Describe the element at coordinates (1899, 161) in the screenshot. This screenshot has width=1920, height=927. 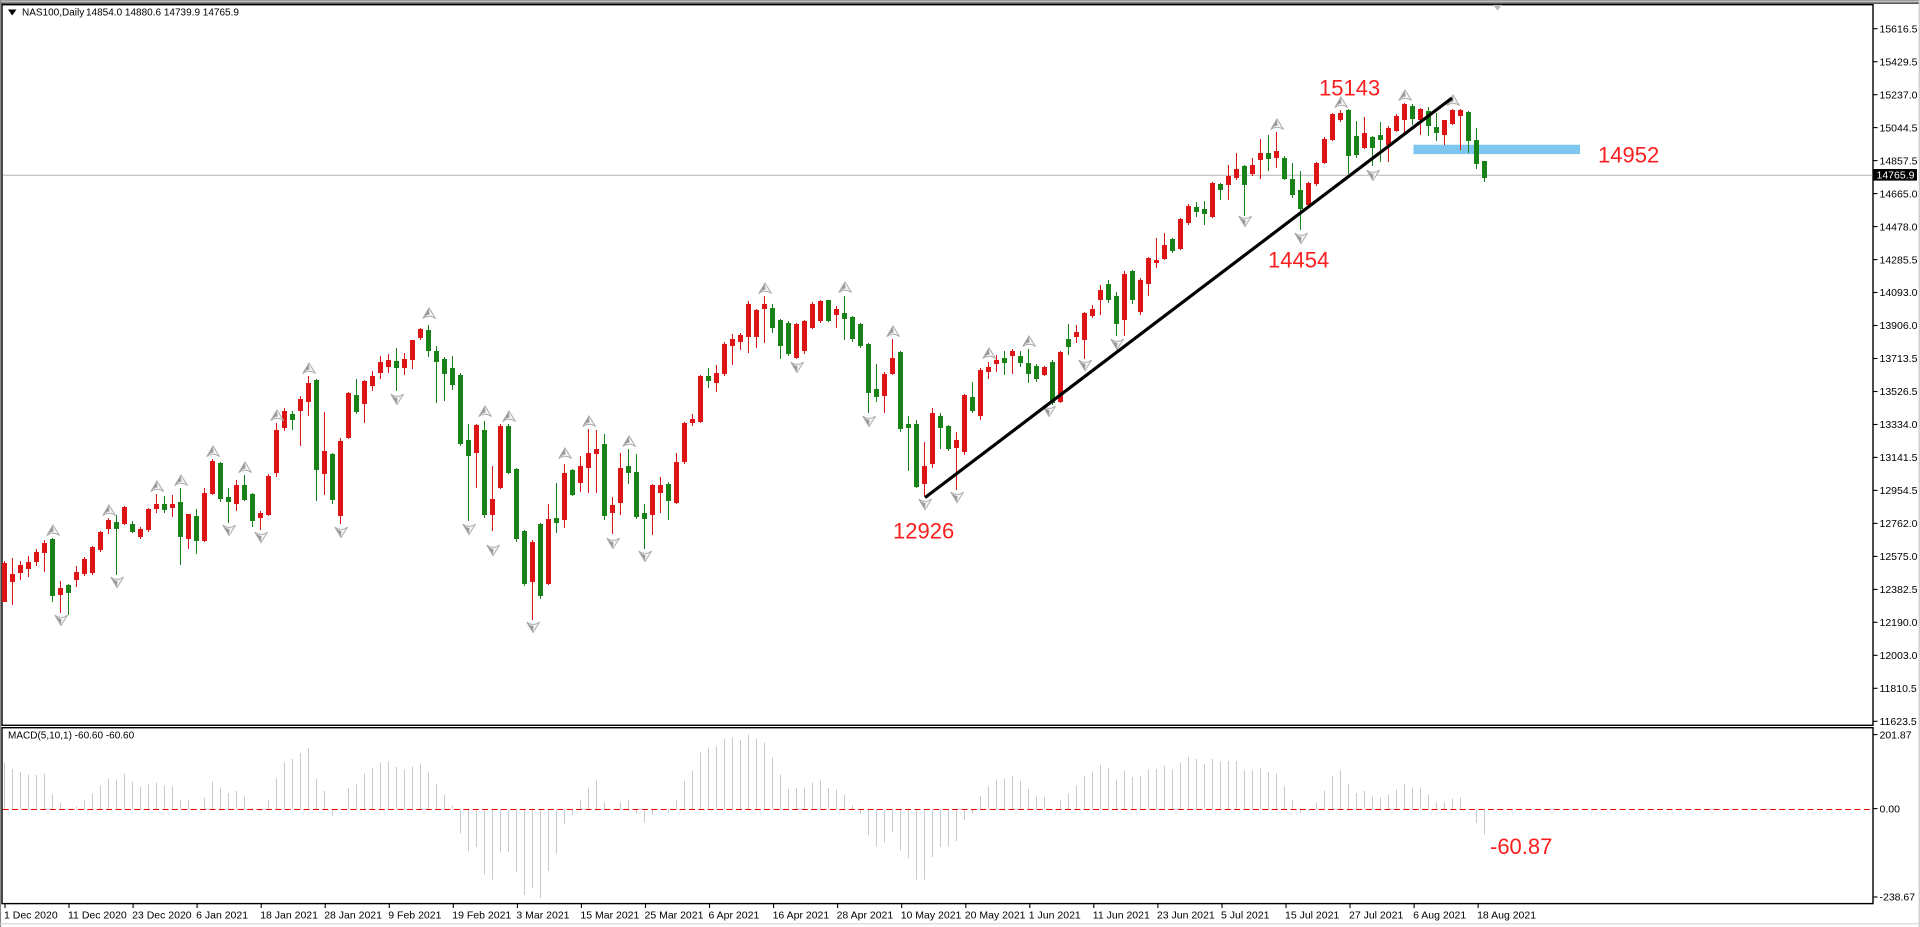
I see `svg-text: 14857.5` at that location.